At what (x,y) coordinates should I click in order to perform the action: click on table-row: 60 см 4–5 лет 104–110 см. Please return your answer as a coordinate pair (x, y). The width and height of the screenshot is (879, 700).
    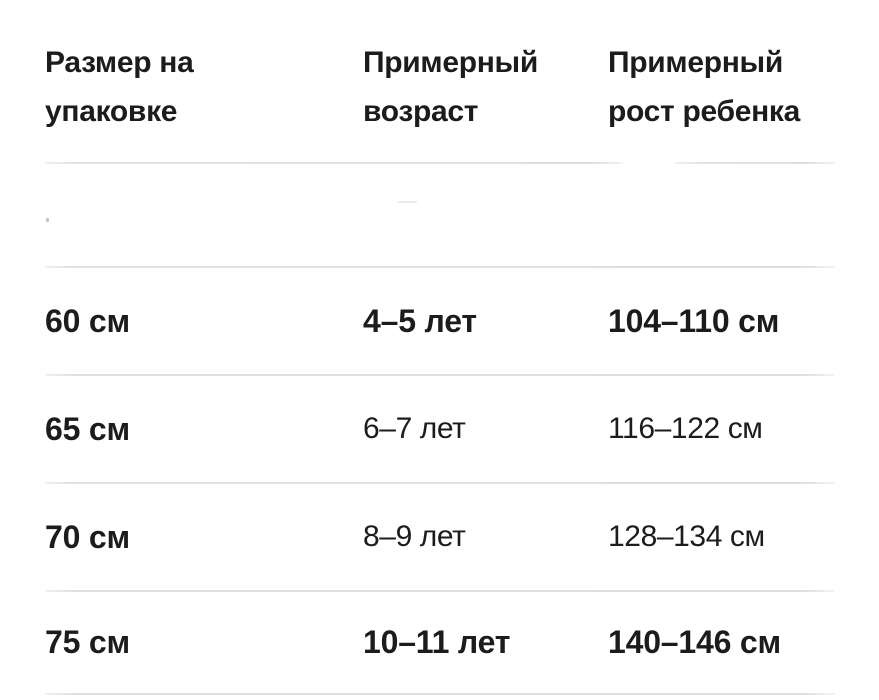
    Looking at the image, I should click on (440, 321).